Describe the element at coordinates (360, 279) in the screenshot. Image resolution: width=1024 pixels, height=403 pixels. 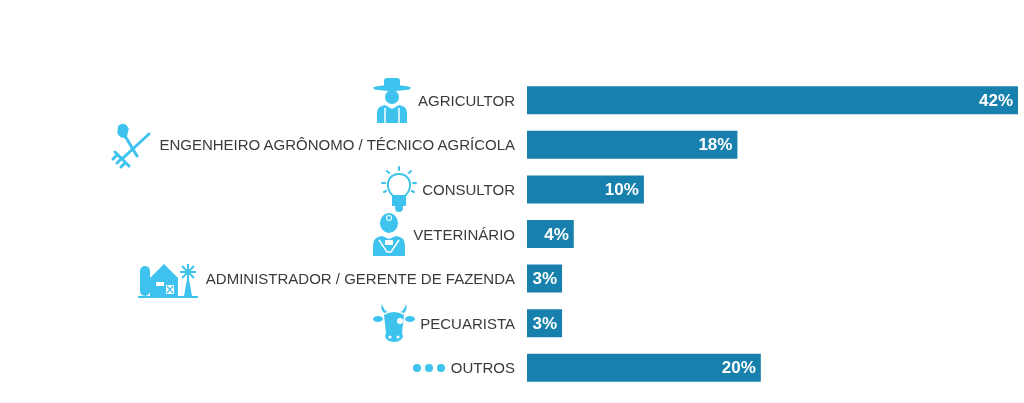
I see `y-tick-label: ADMINISTRADOR / GERENTE DE FAZENDA` at that location.